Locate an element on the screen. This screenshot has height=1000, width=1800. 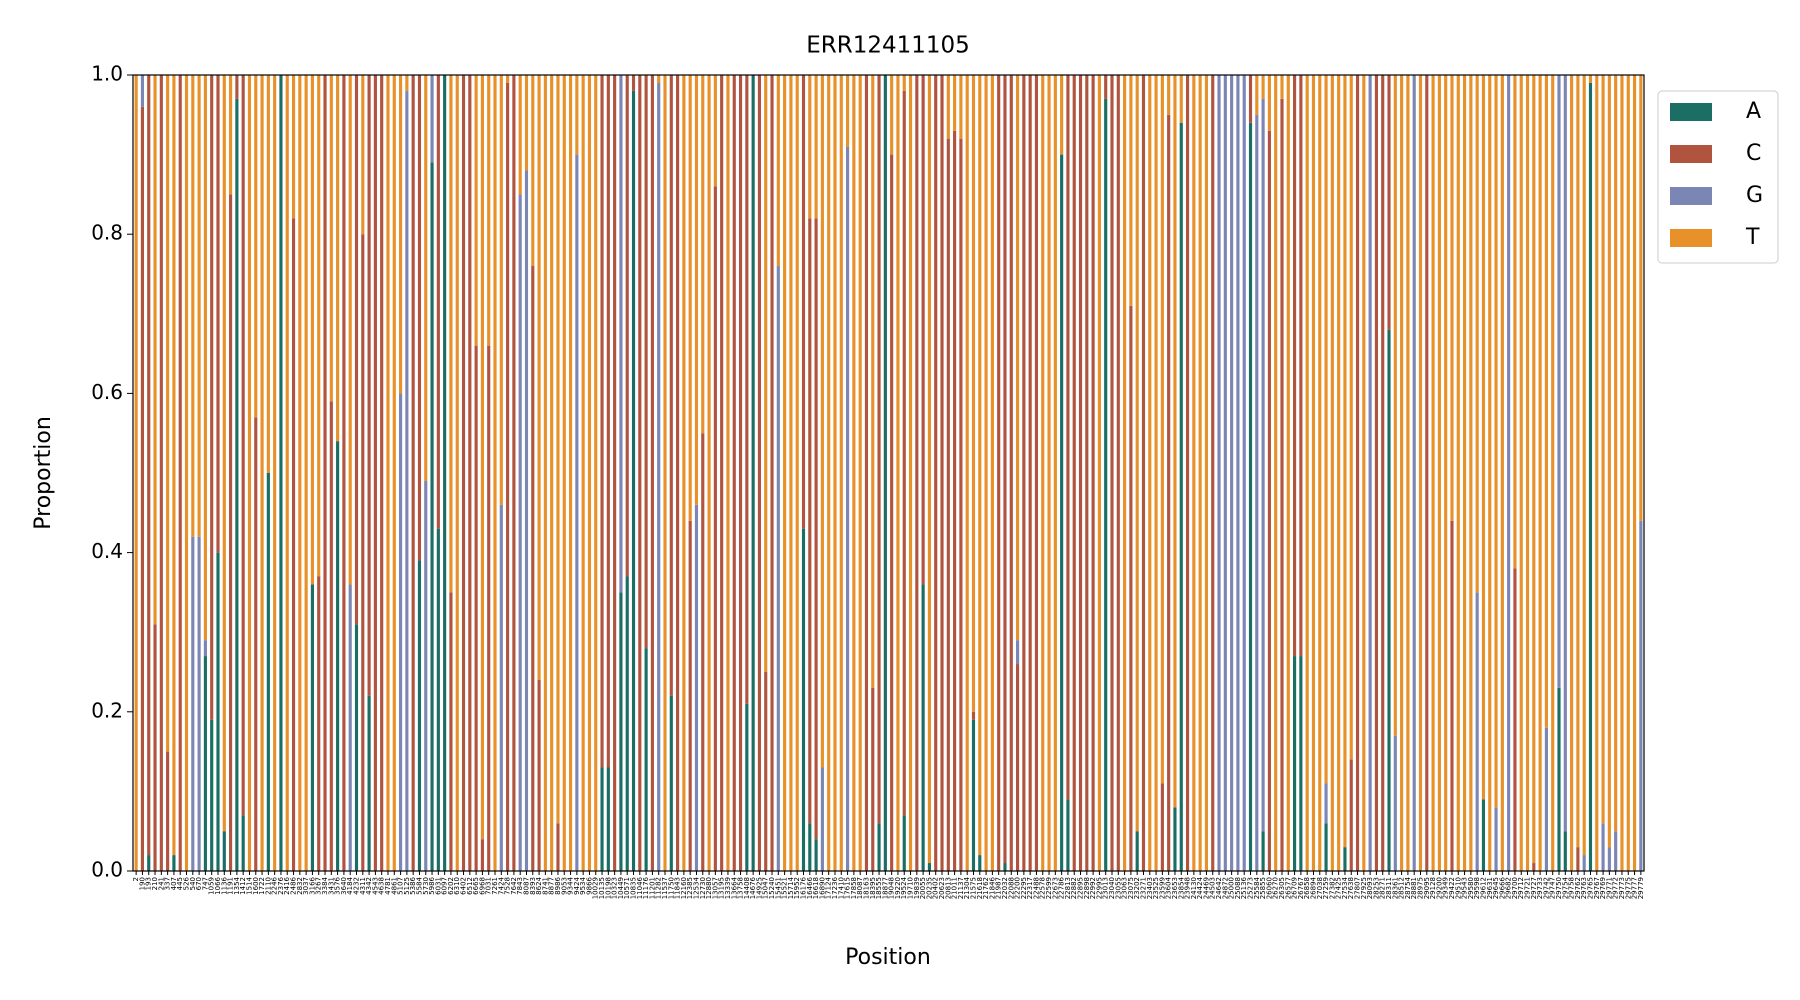
x-tick-label: 22295 is located at coordinates (1024, 888).